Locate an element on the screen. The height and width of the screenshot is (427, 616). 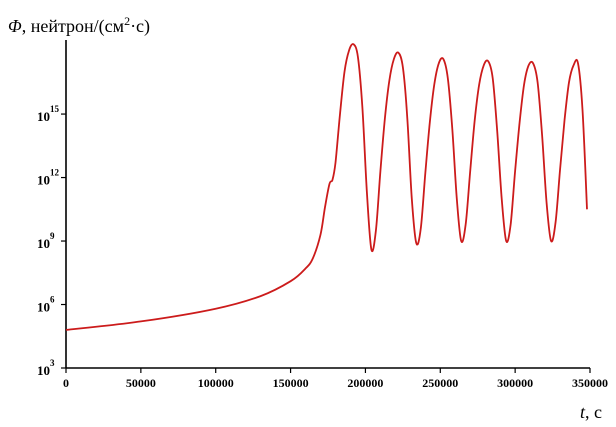
y-tick-label: 10⁹ is located at coordinates (46, 241).